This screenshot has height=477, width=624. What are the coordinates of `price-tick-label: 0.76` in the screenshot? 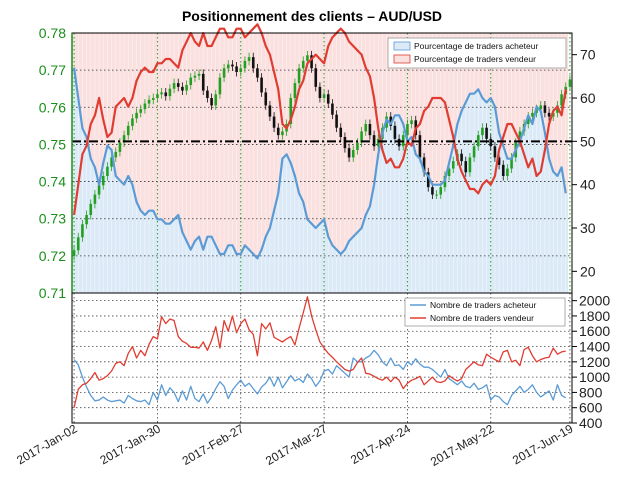 It's located at (52, 107).